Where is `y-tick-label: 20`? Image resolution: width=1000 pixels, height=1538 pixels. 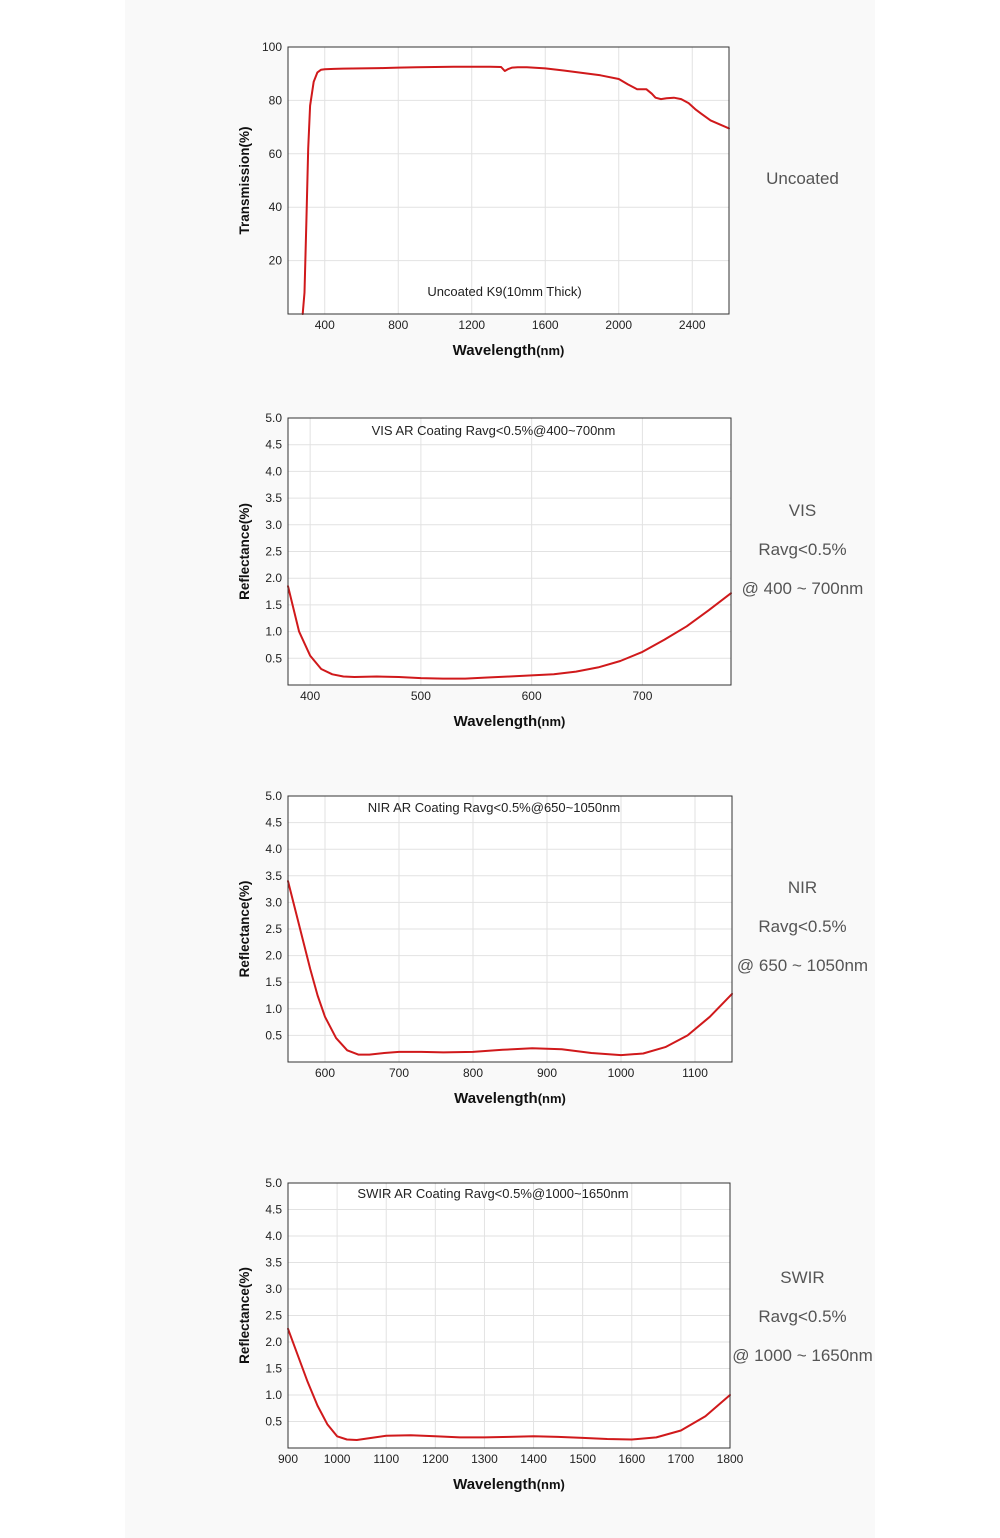 y-tick-label: 20 is located at coordinates (276, 261).